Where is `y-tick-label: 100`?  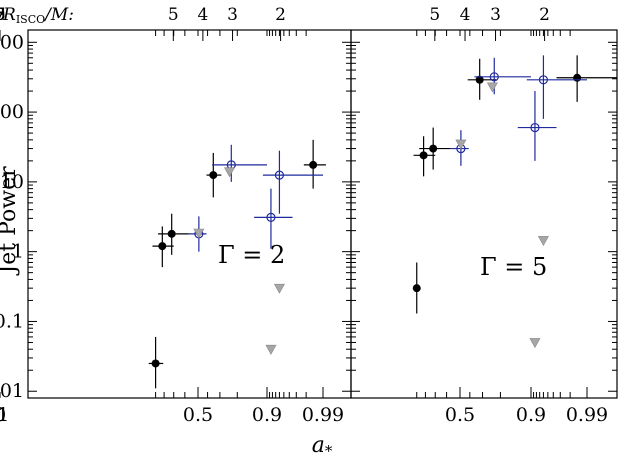 y-tick-label: 100 is located at coordinates (12, 112).